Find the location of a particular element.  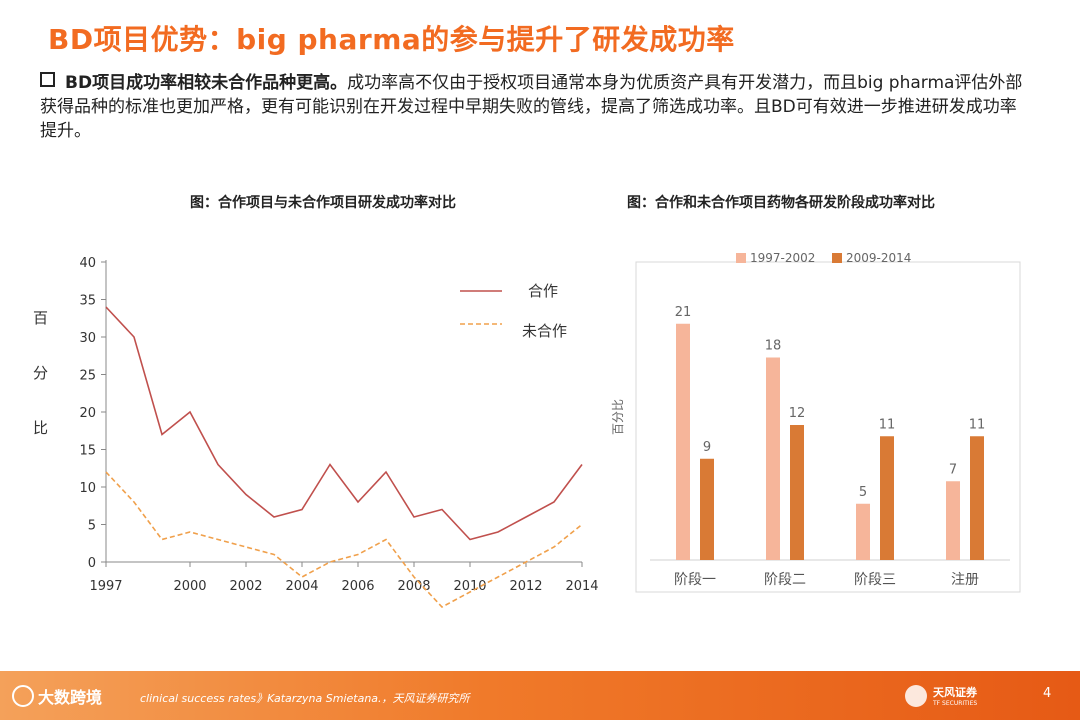

footer-watermark-logo: 大数跨境 is located at coordinates (57, 696).